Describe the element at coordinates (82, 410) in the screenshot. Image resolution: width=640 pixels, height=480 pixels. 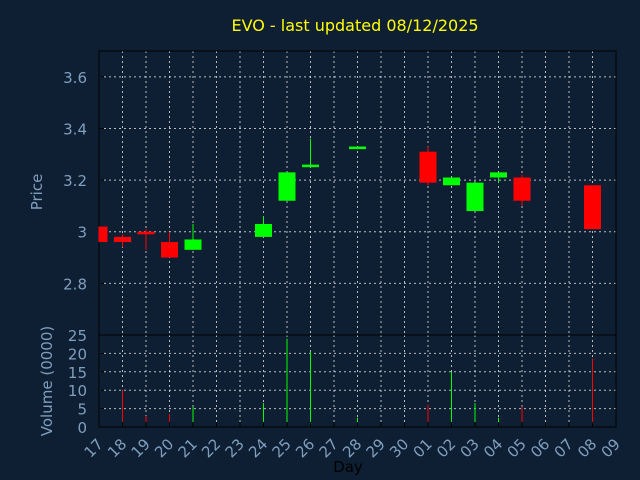
I see `volume-tick-label: 5` at that location.